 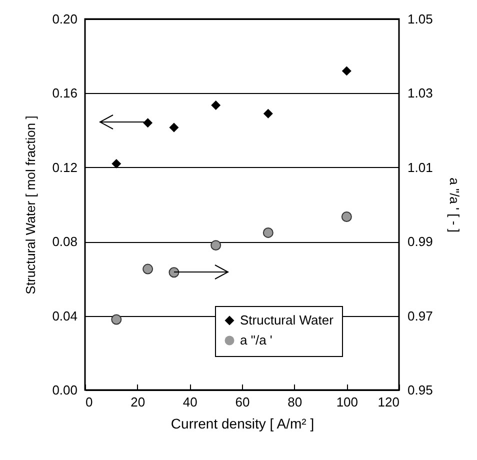 I want to click on y2-tick-label: 1.01, so click(x=420, y=167).